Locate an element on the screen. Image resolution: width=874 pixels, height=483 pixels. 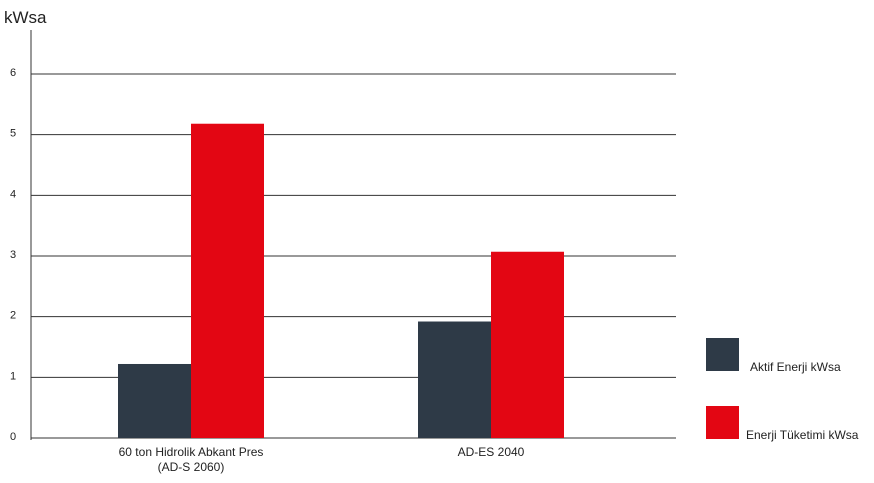
legend-swatch-aktif is located at coordinates (722, 354).